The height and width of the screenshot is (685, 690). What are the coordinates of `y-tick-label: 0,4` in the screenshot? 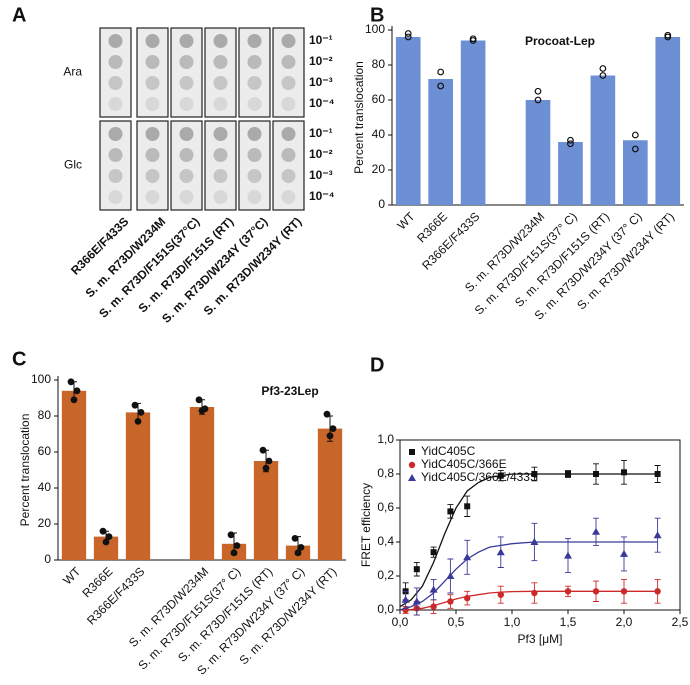 It's located at (385, 541).